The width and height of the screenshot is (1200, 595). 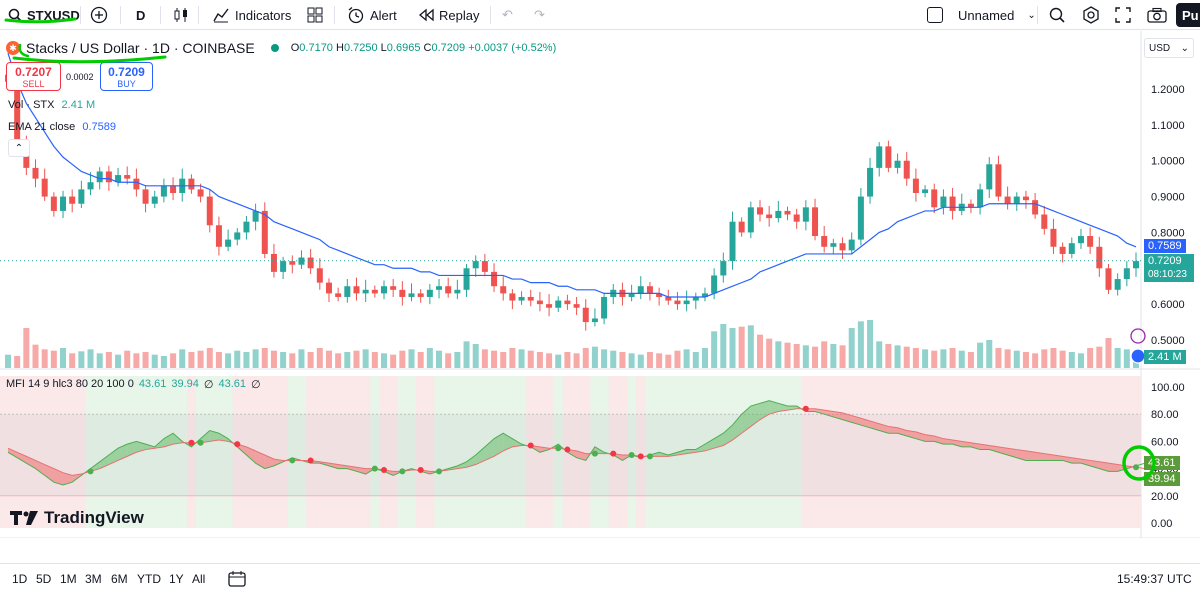 What do you see at coordinates (986, 15) in the screenshot?
I see `layout-name: Unnamed` at bounding box center [986, 15].